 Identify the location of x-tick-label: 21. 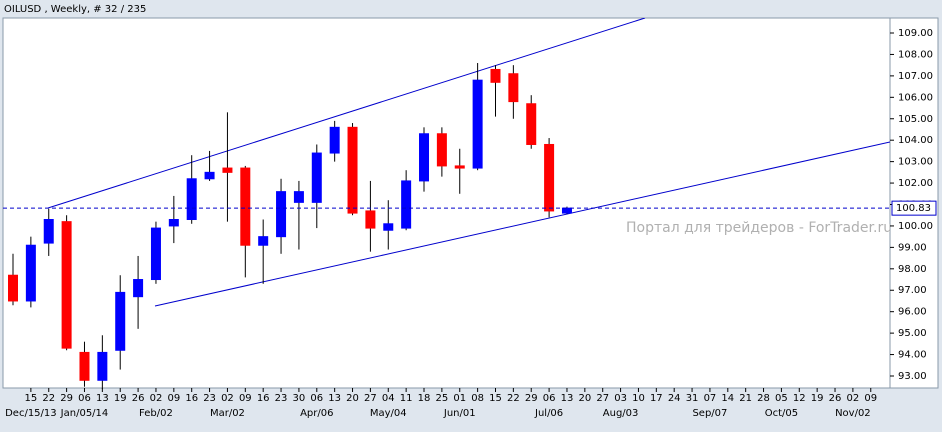
(745, 398).